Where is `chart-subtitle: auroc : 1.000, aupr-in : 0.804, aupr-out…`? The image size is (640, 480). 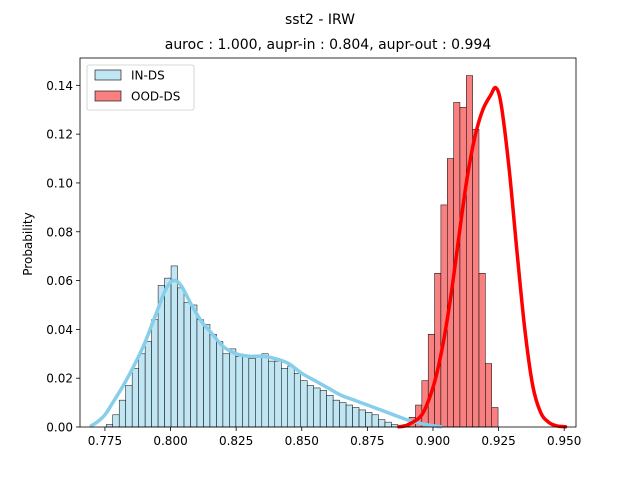
chart-subtitle: auroc : 1.000, aupr-in : 0.804, aupr-out… is located at coordinates (328, 45).